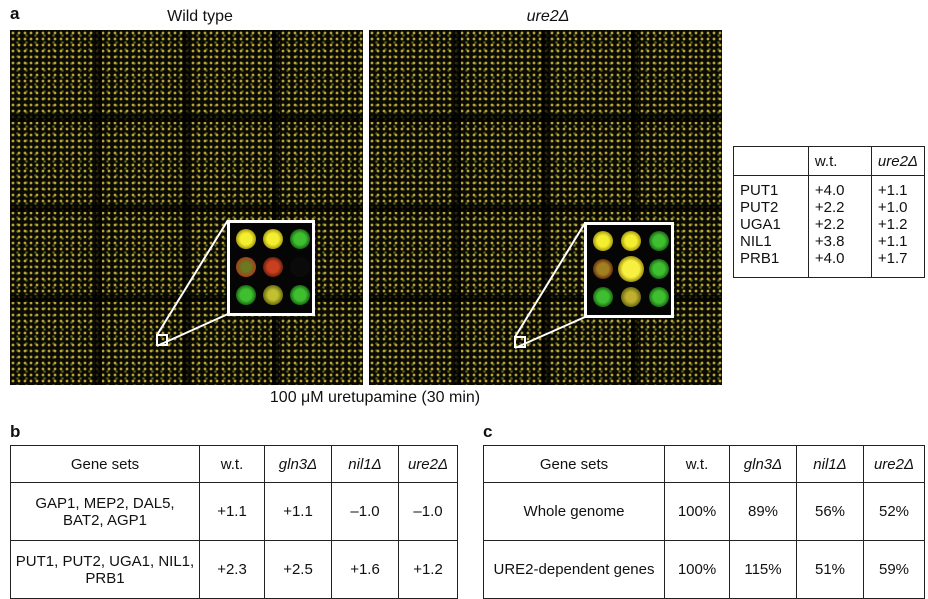 This screenshot has width=928, height=599. What do you see at coordinates (550, 285) in the screenshot?
I see `ure2-zoom-lines` at bounding box center [550, 285].